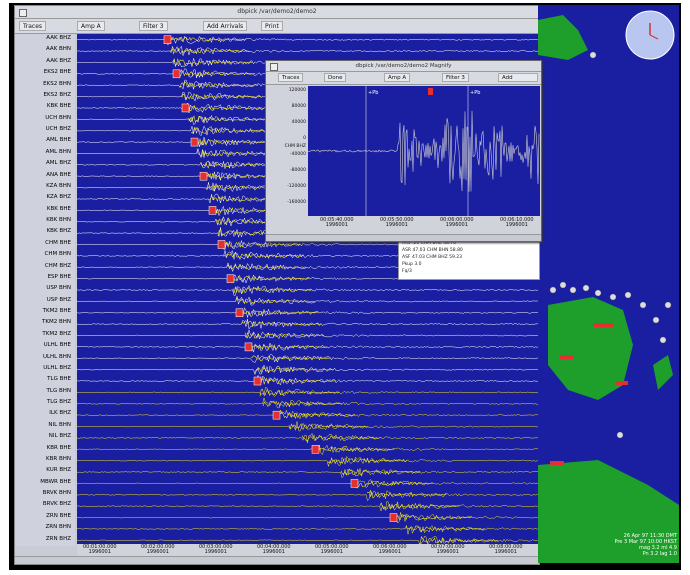 The height and width of the screenshot is (575, 690). Describe the element at coordinates (58, 458) in the screenshot. I see `station-label: KBR BHN` at that location.